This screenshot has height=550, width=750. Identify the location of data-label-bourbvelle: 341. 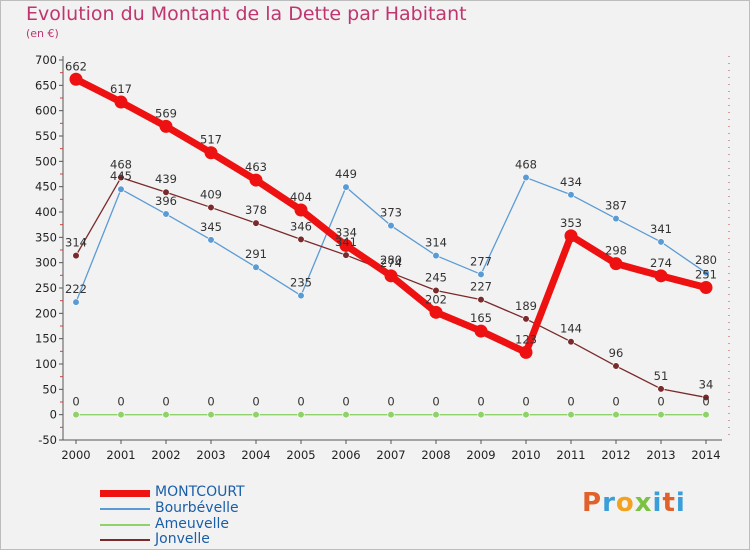
(661, 229).